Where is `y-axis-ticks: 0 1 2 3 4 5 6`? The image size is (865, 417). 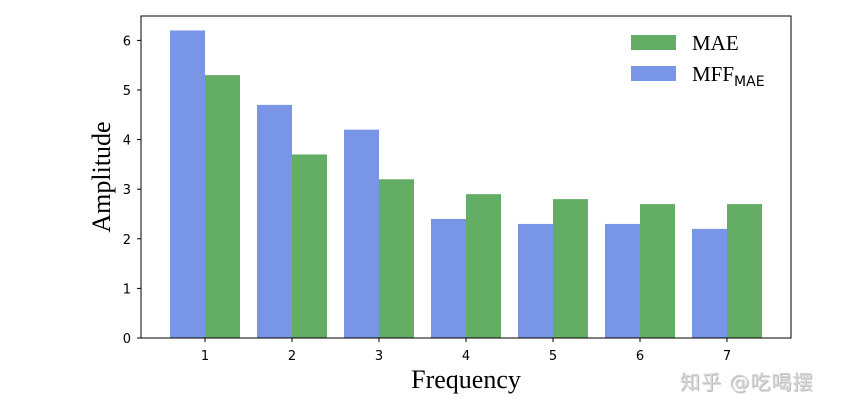 y-axis-ticks: 0 1 2 3 4 5 6 is located at coordinates (132, 190).